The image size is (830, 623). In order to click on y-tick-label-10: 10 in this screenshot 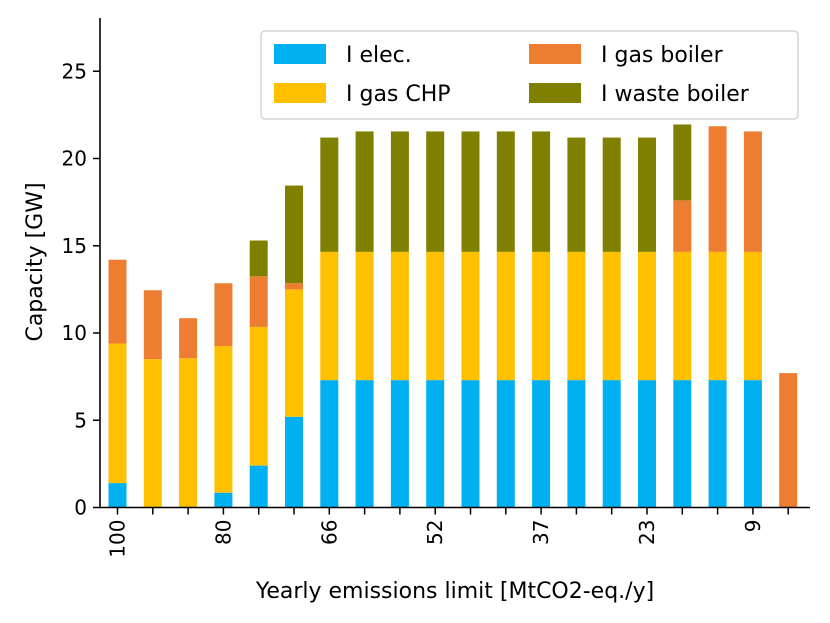, I will do `click(74, 333)`.